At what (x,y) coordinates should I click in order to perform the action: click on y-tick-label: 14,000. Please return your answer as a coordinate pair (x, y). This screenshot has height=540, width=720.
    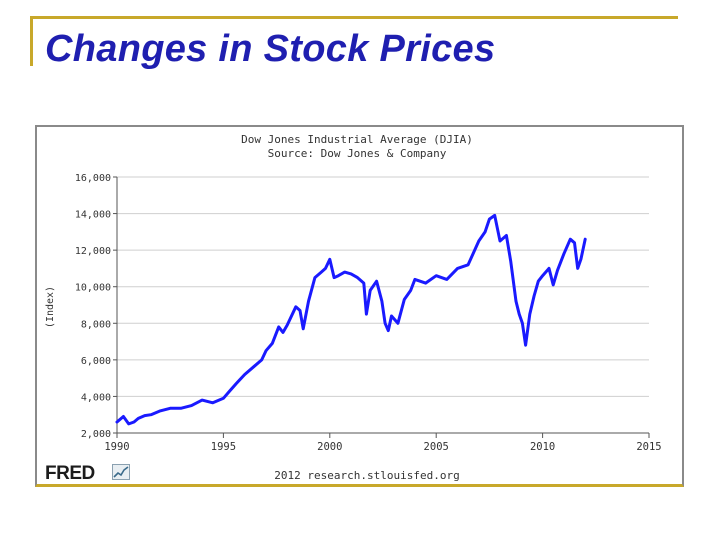
    Looking at the image, I should click on (93, 215).